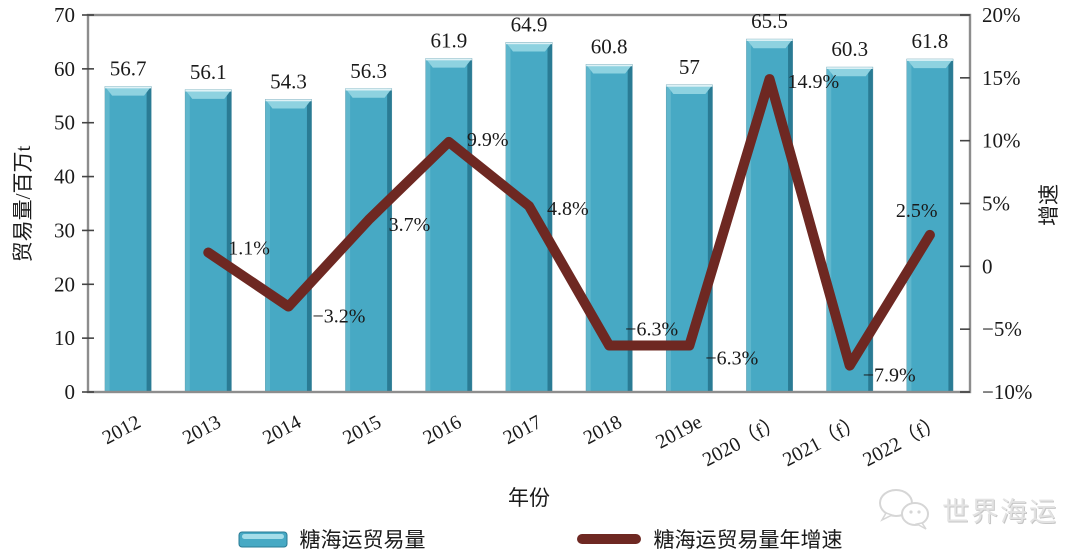 This screenshot has height=558, width=1080. Describe the element at coordinates (488, 140) in the screenshot. I see `line-point-label: 9.9%` at that location.